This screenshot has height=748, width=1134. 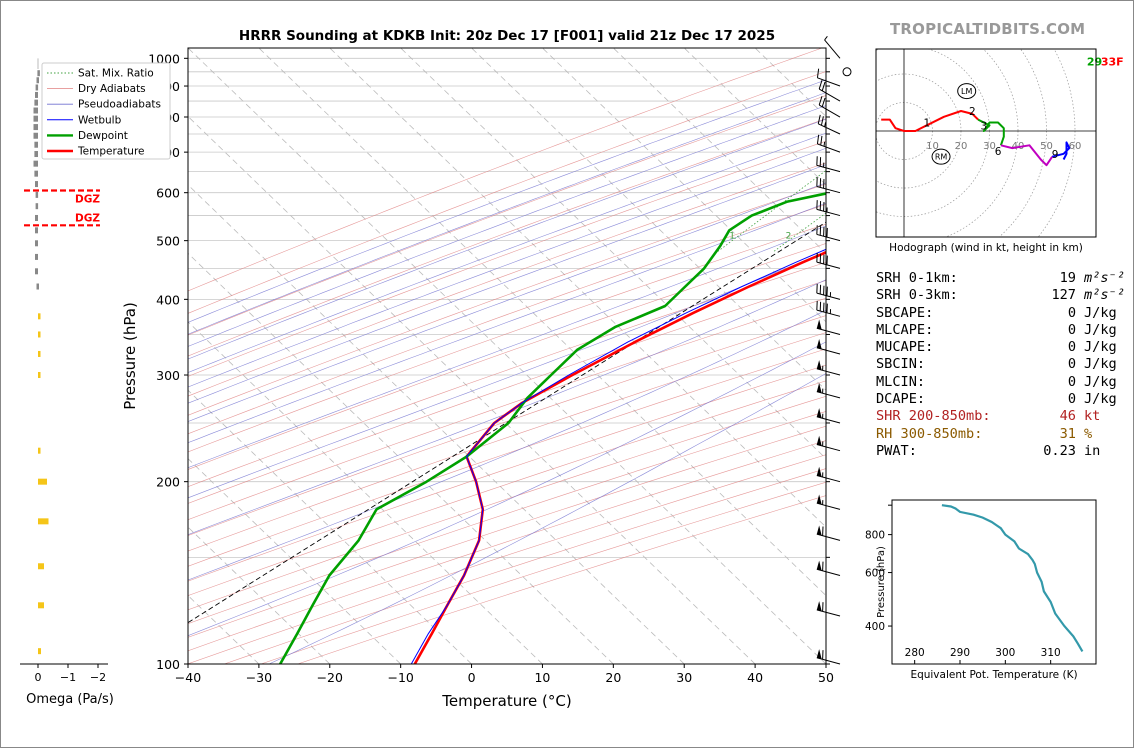 I want to click on hodograph-ring-label: 50, so click(x=1046, y=146).